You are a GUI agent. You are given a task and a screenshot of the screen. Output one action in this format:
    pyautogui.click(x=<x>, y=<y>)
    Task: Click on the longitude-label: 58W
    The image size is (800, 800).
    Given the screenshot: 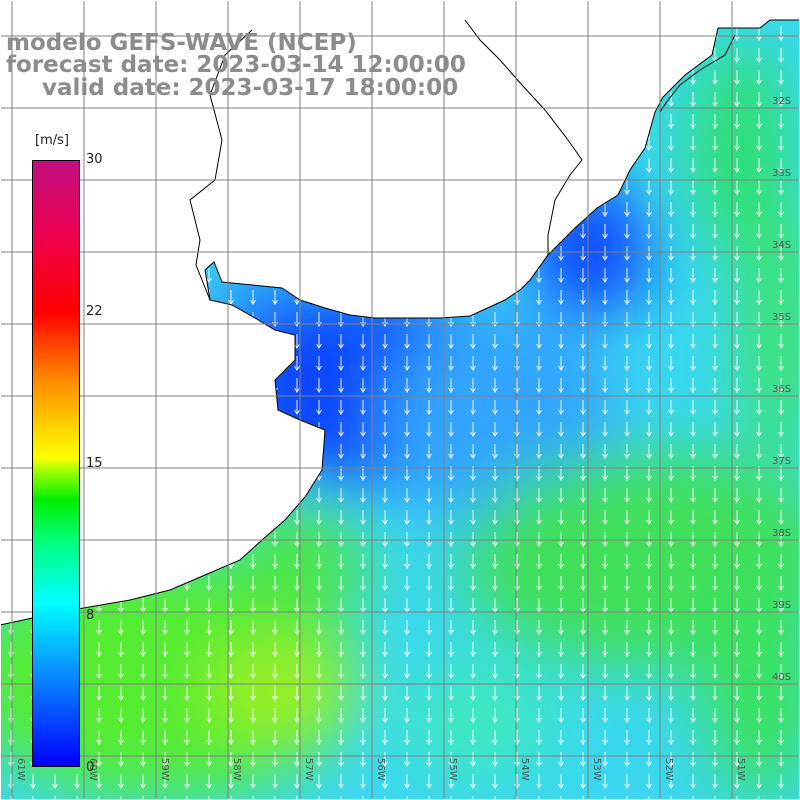 What is the action you would take?
    pyautogui.click(x=236, y=769)
    